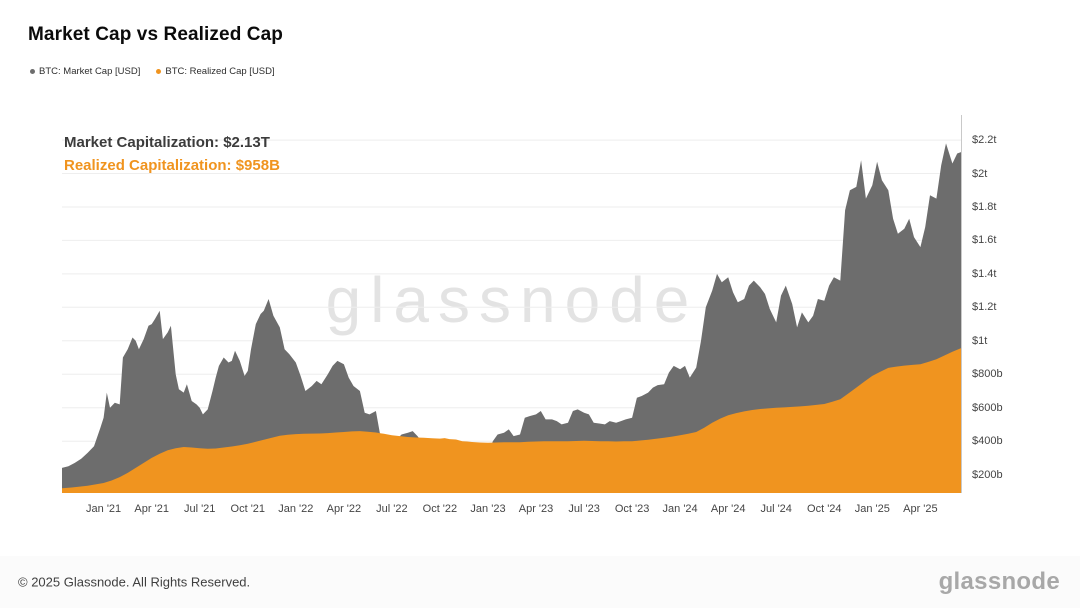 This screenshot has height=608, width=1080. I want to click on y-axis-label: $200b, so click(987, 474).